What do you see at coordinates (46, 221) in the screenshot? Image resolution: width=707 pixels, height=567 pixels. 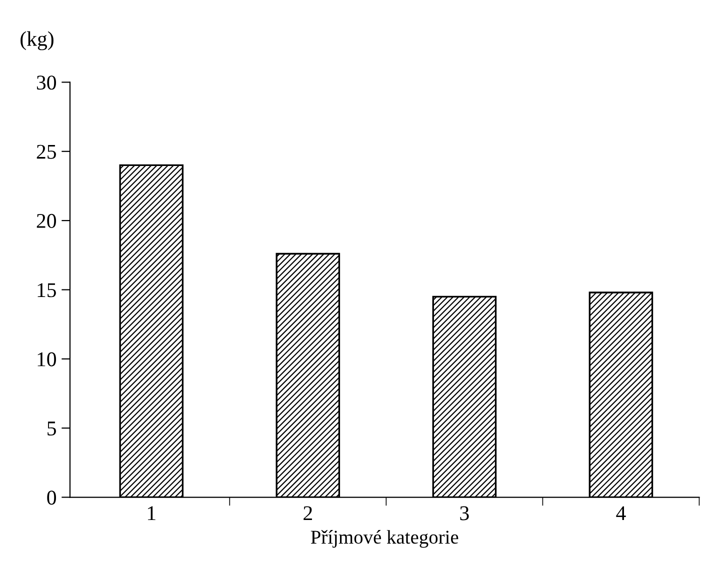 I see `y-tick-label: 20` at bounding box center [46, 221].